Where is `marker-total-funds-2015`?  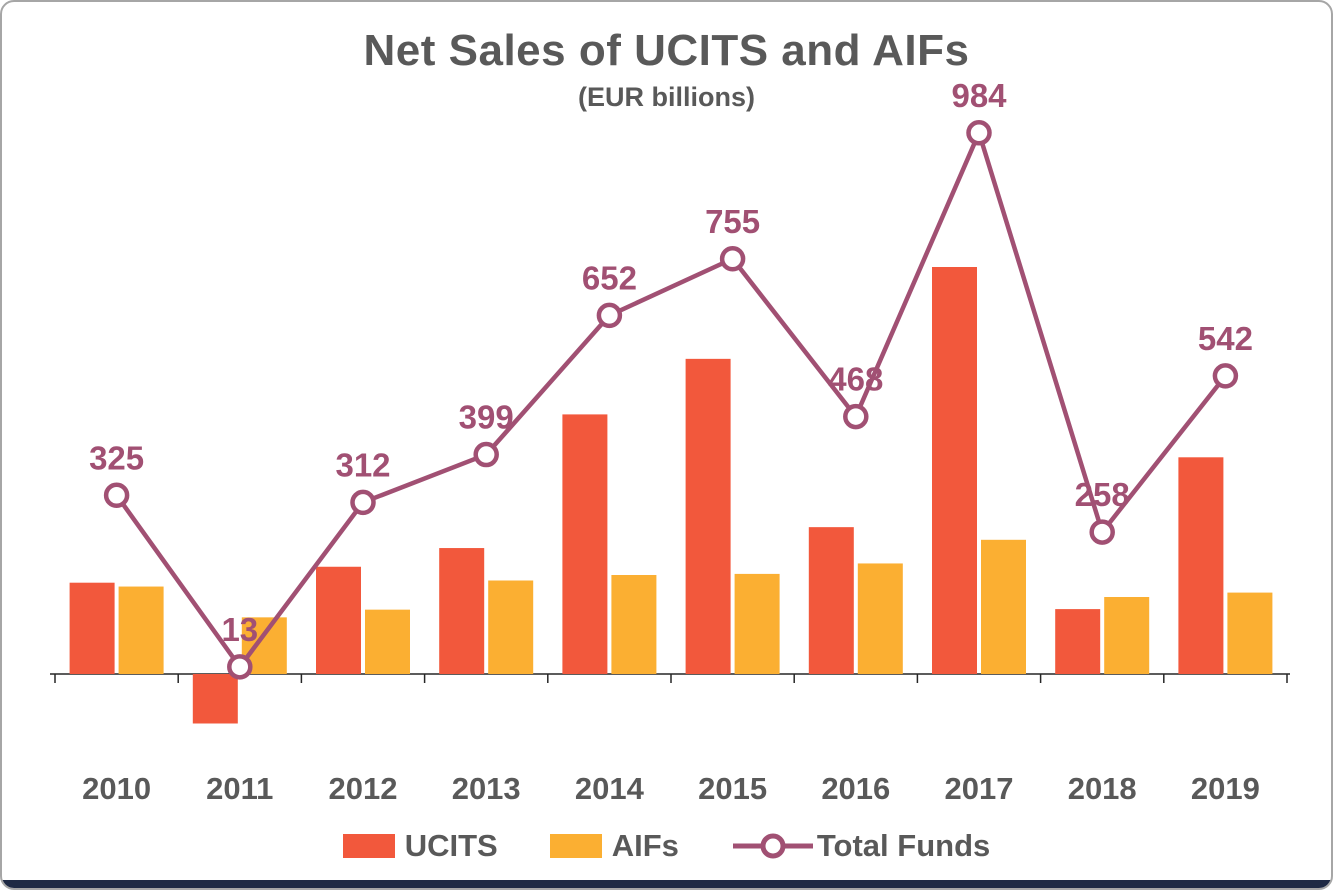 marker-total-funds-2015 is located at coordinates (732, 259).